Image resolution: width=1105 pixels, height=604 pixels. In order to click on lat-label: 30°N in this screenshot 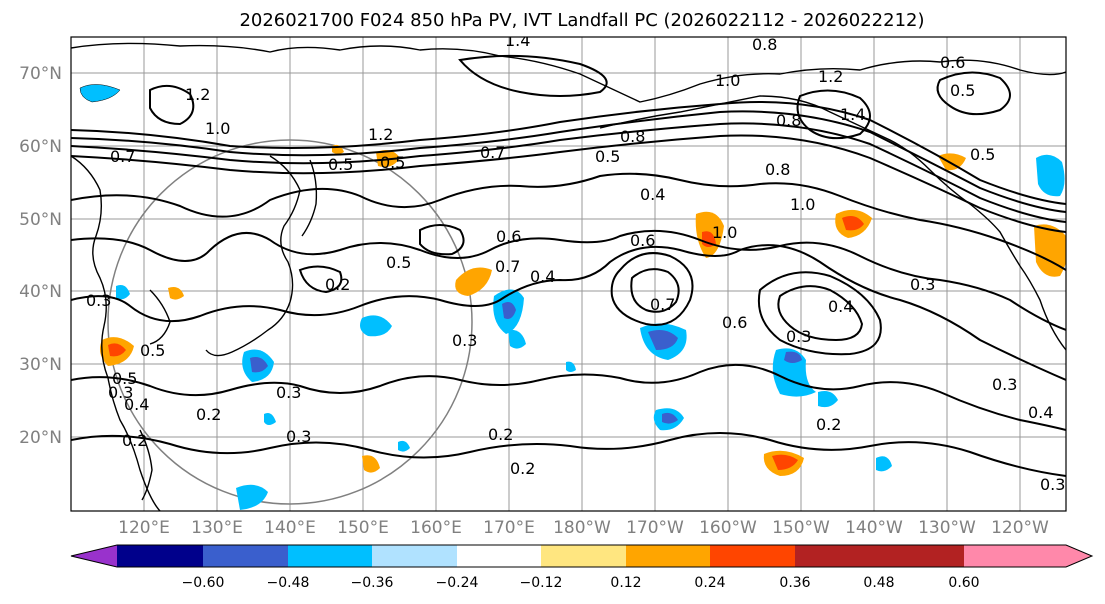, I will do `click(40, 365)`.